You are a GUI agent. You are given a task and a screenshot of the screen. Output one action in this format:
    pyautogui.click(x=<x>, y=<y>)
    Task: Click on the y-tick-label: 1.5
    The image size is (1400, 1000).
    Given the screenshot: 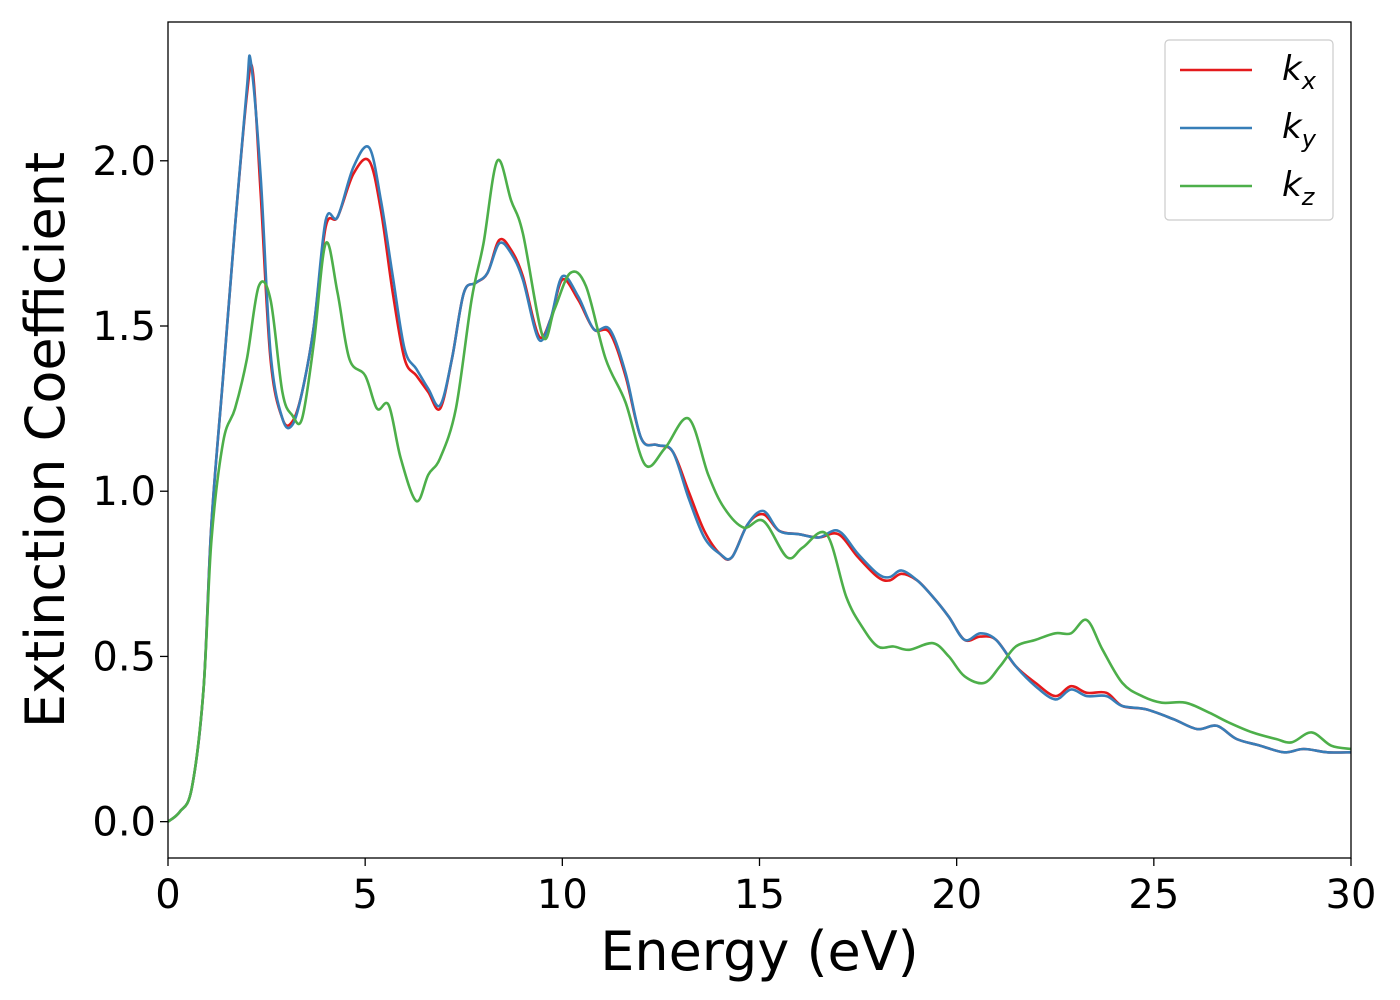 What is the action you would take?
    pyautogui.click(x=124, y=327)
    